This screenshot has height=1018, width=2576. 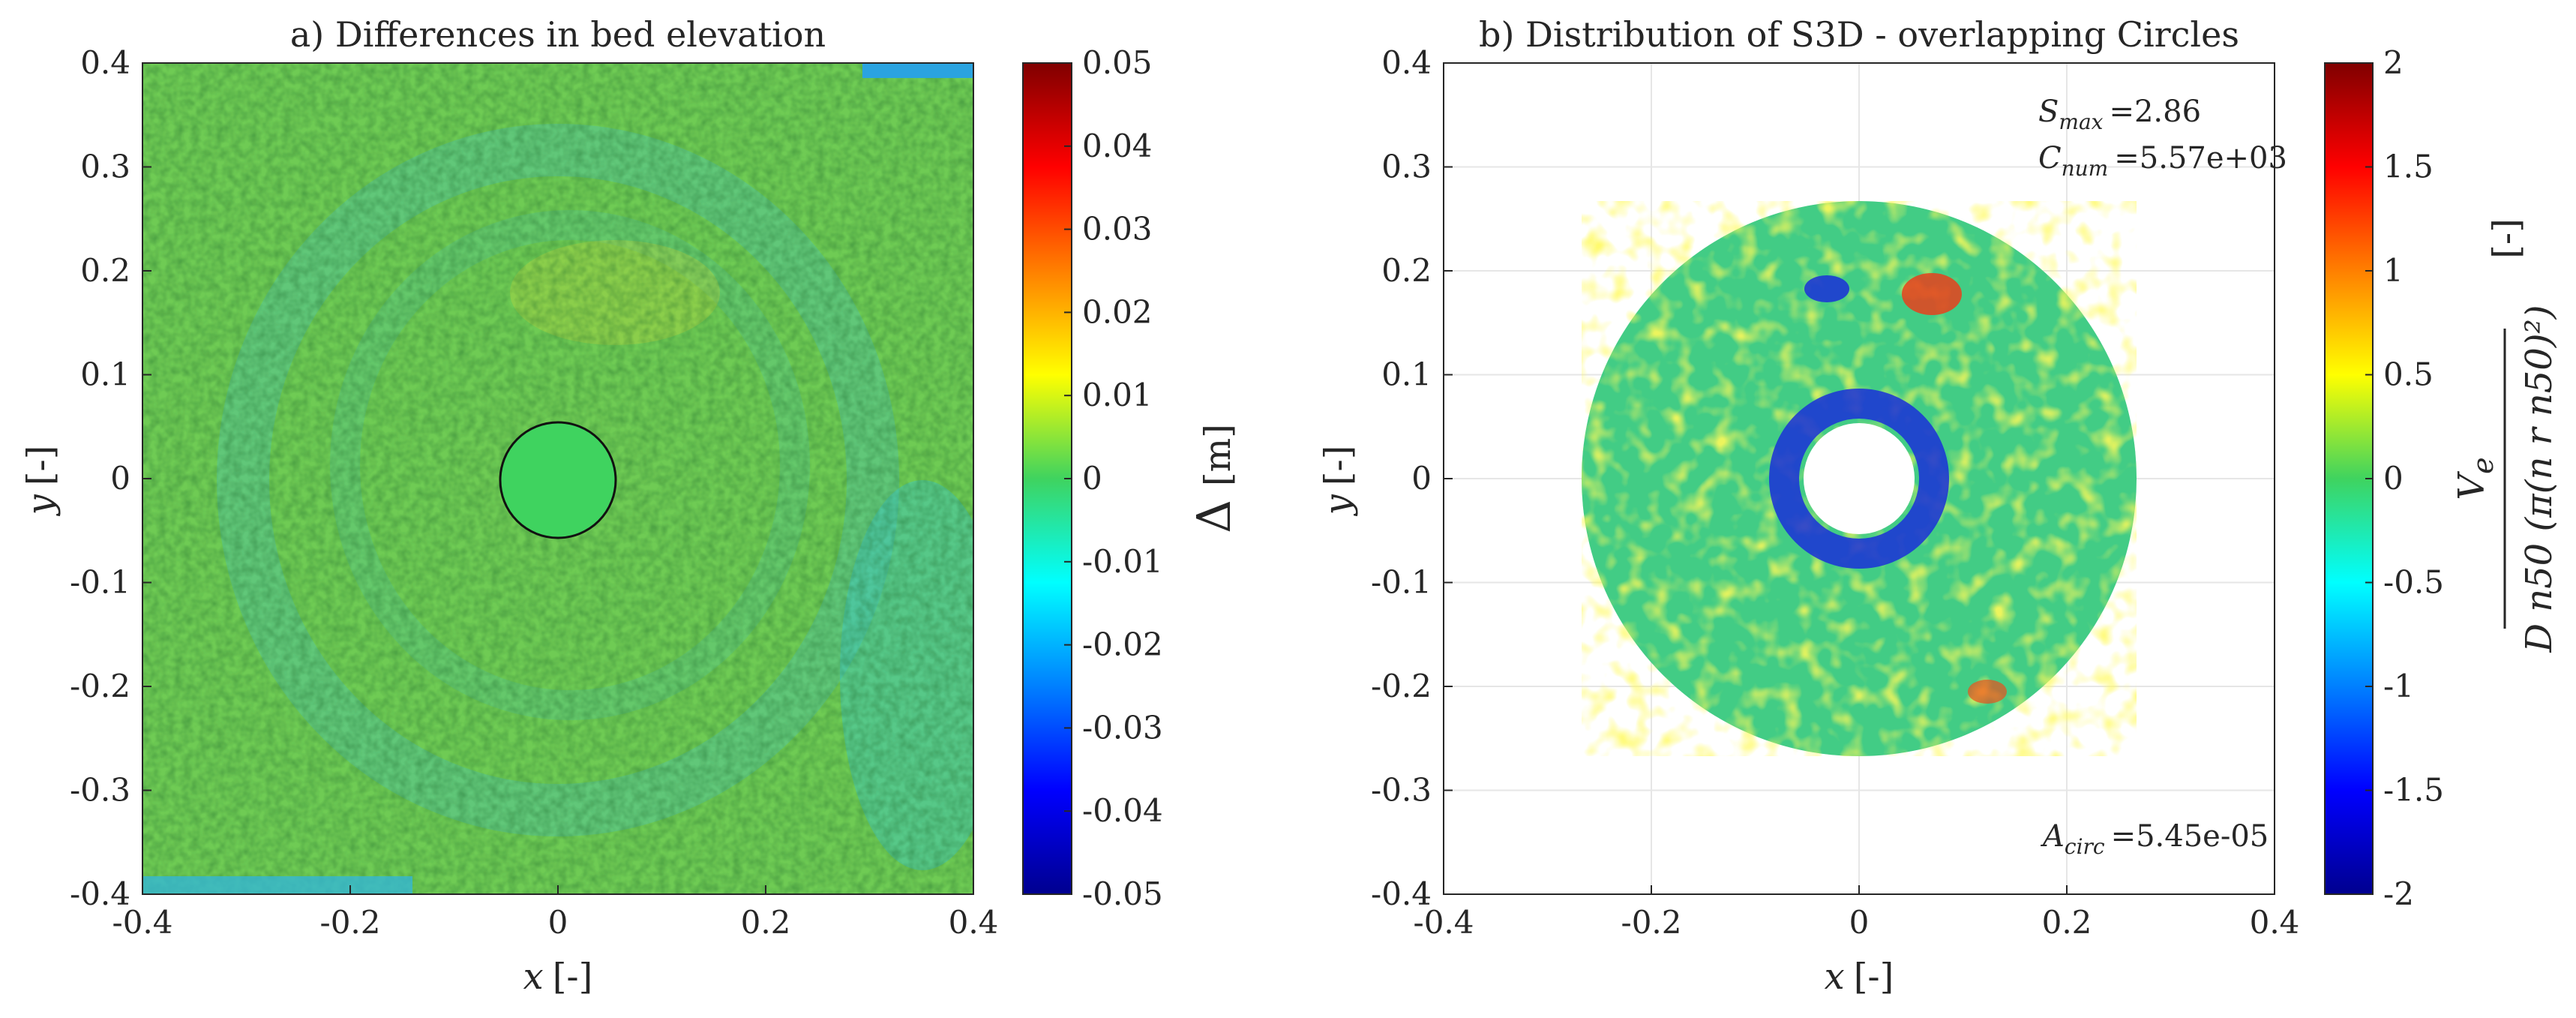 I want to click on colorbar-tick-label: -0.03, so click(x=1122, y=727).